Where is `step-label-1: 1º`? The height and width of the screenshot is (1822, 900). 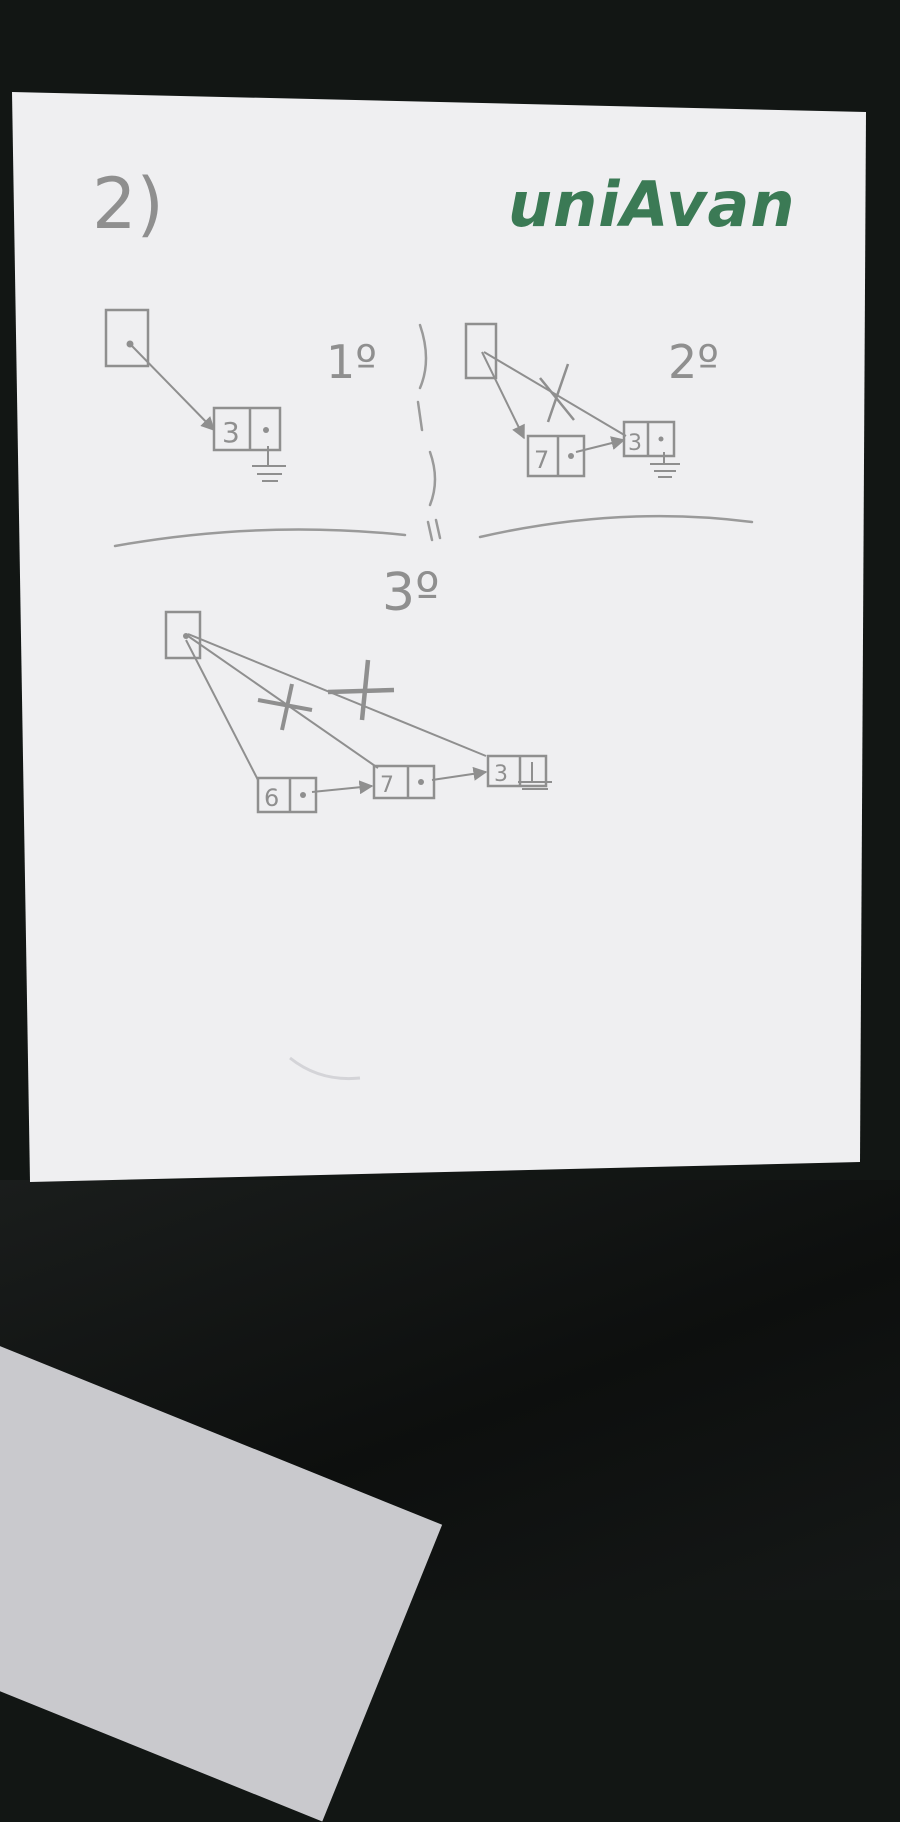
step-label-1: 1º is located at coordinates (351, 362).